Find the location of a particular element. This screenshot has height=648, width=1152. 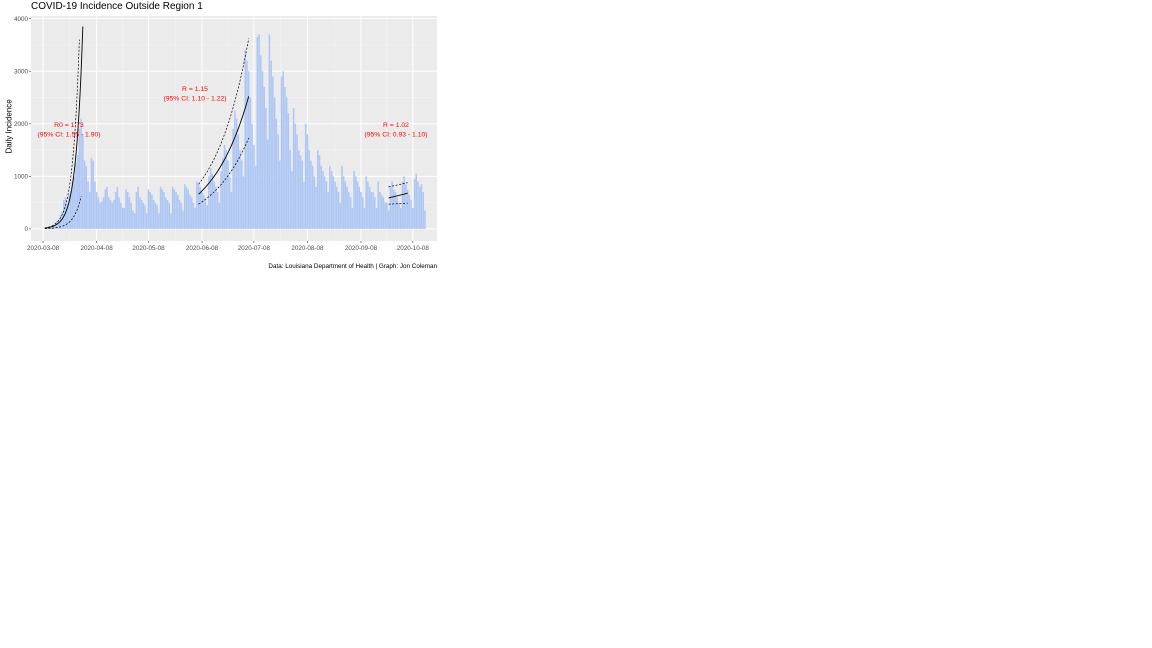

fit-curves is located at coordinates (226, 127).